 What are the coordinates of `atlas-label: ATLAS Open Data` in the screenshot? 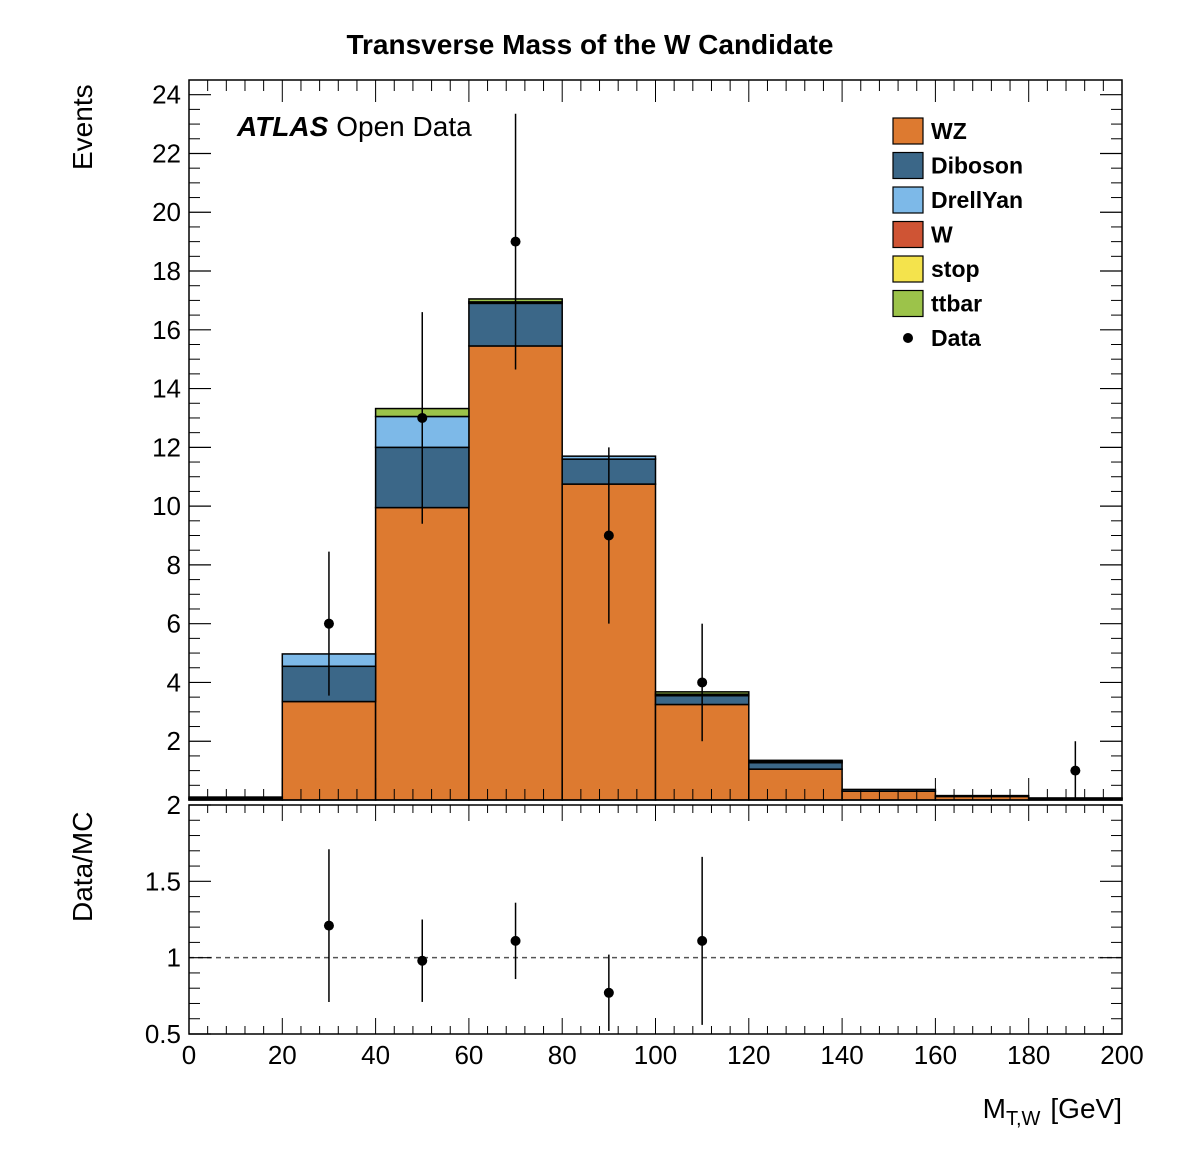 It's located at (354, 126).